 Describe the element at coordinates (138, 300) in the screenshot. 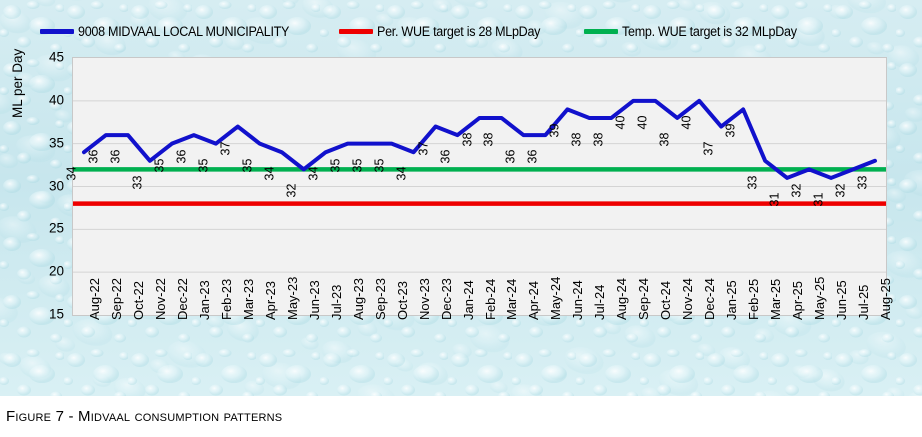

I see `x-axis-tick-label: Oct-22` at that location.